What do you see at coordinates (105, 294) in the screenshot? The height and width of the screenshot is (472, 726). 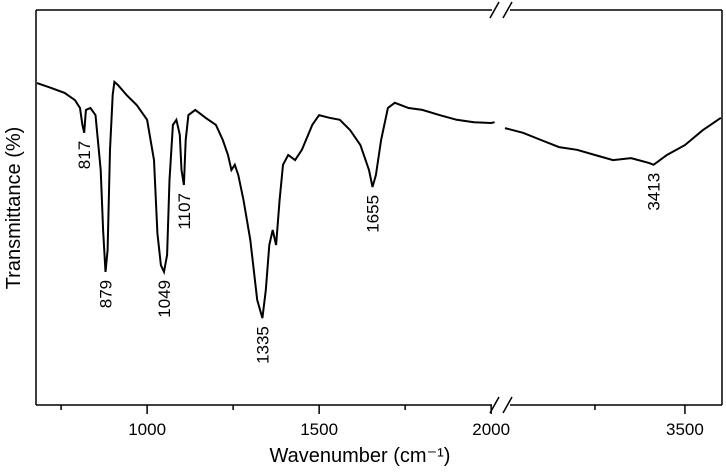 I see `peak-label: 879` at bounding box center [105, 294].